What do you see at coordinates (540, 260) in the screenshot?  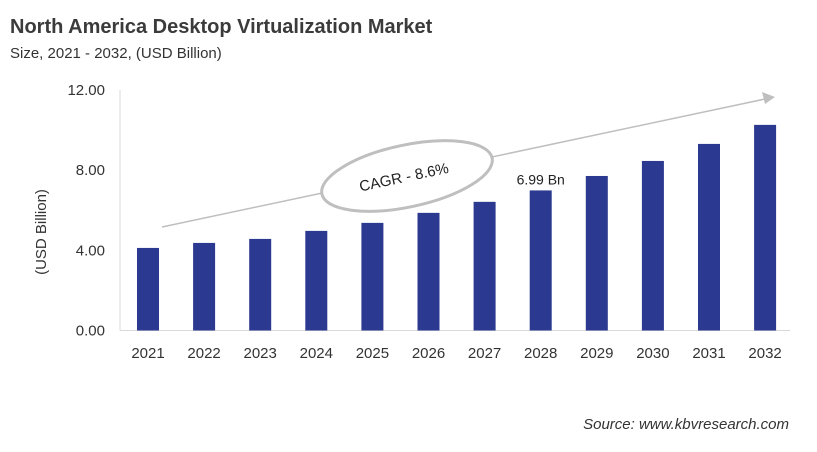 I see `bar-2028` at bounding box center [540, 260].